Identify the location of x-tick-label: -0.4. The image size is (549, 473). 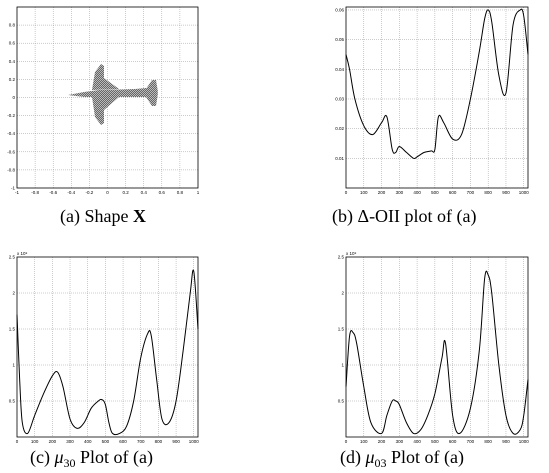
(71, 192).